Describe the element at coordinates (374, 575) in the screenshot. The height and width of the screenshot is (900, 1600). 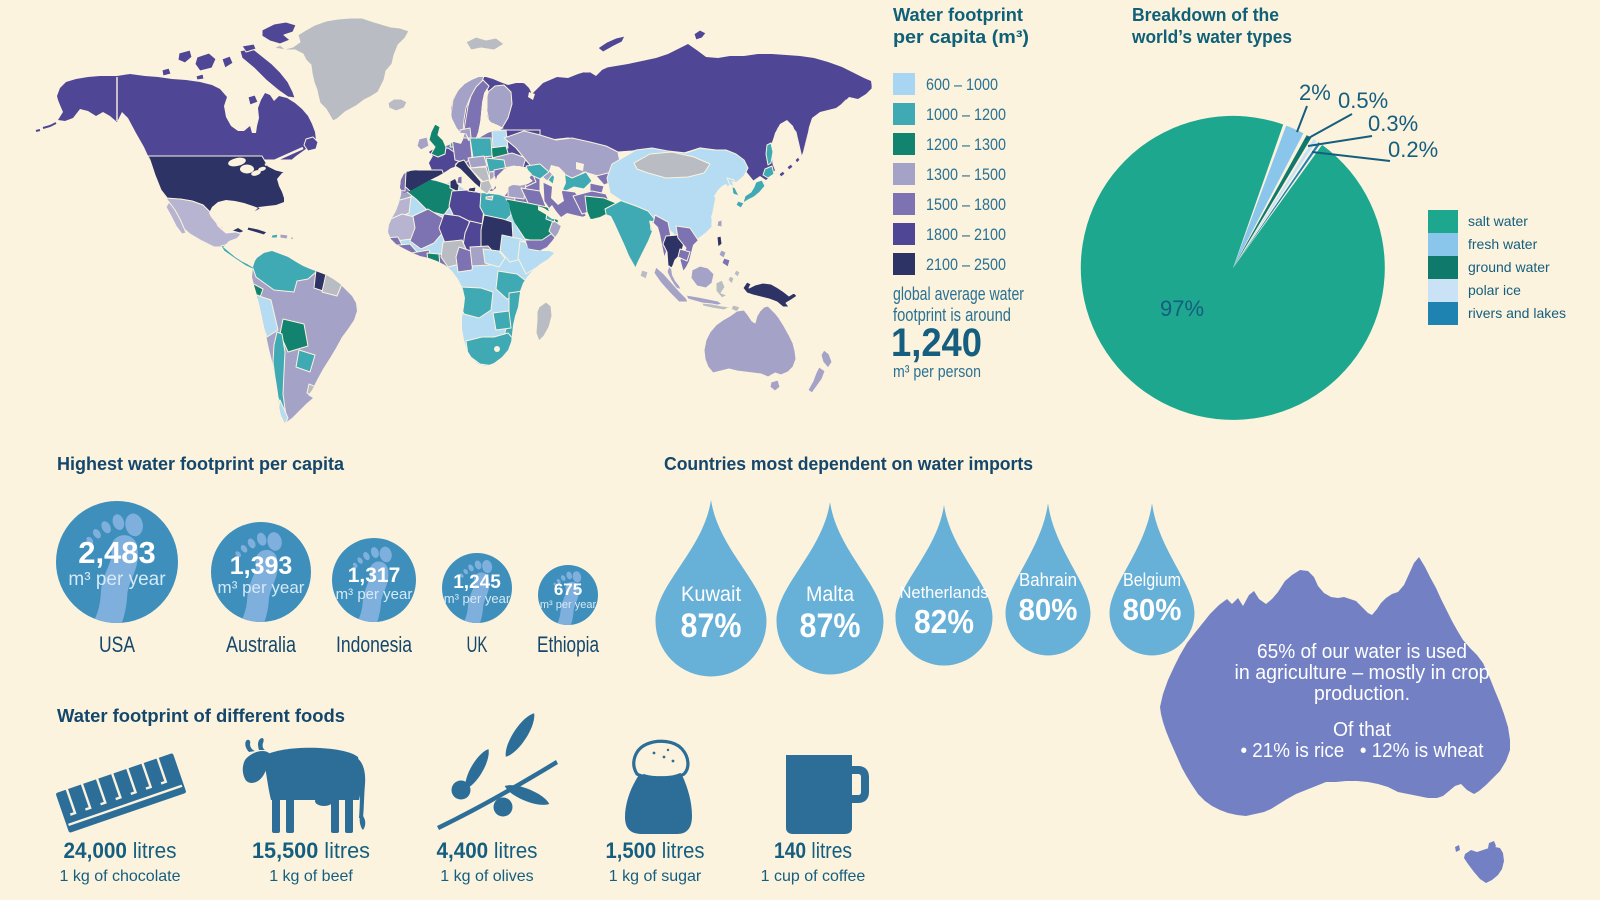
I see `svg-text: 1,317` at that location.